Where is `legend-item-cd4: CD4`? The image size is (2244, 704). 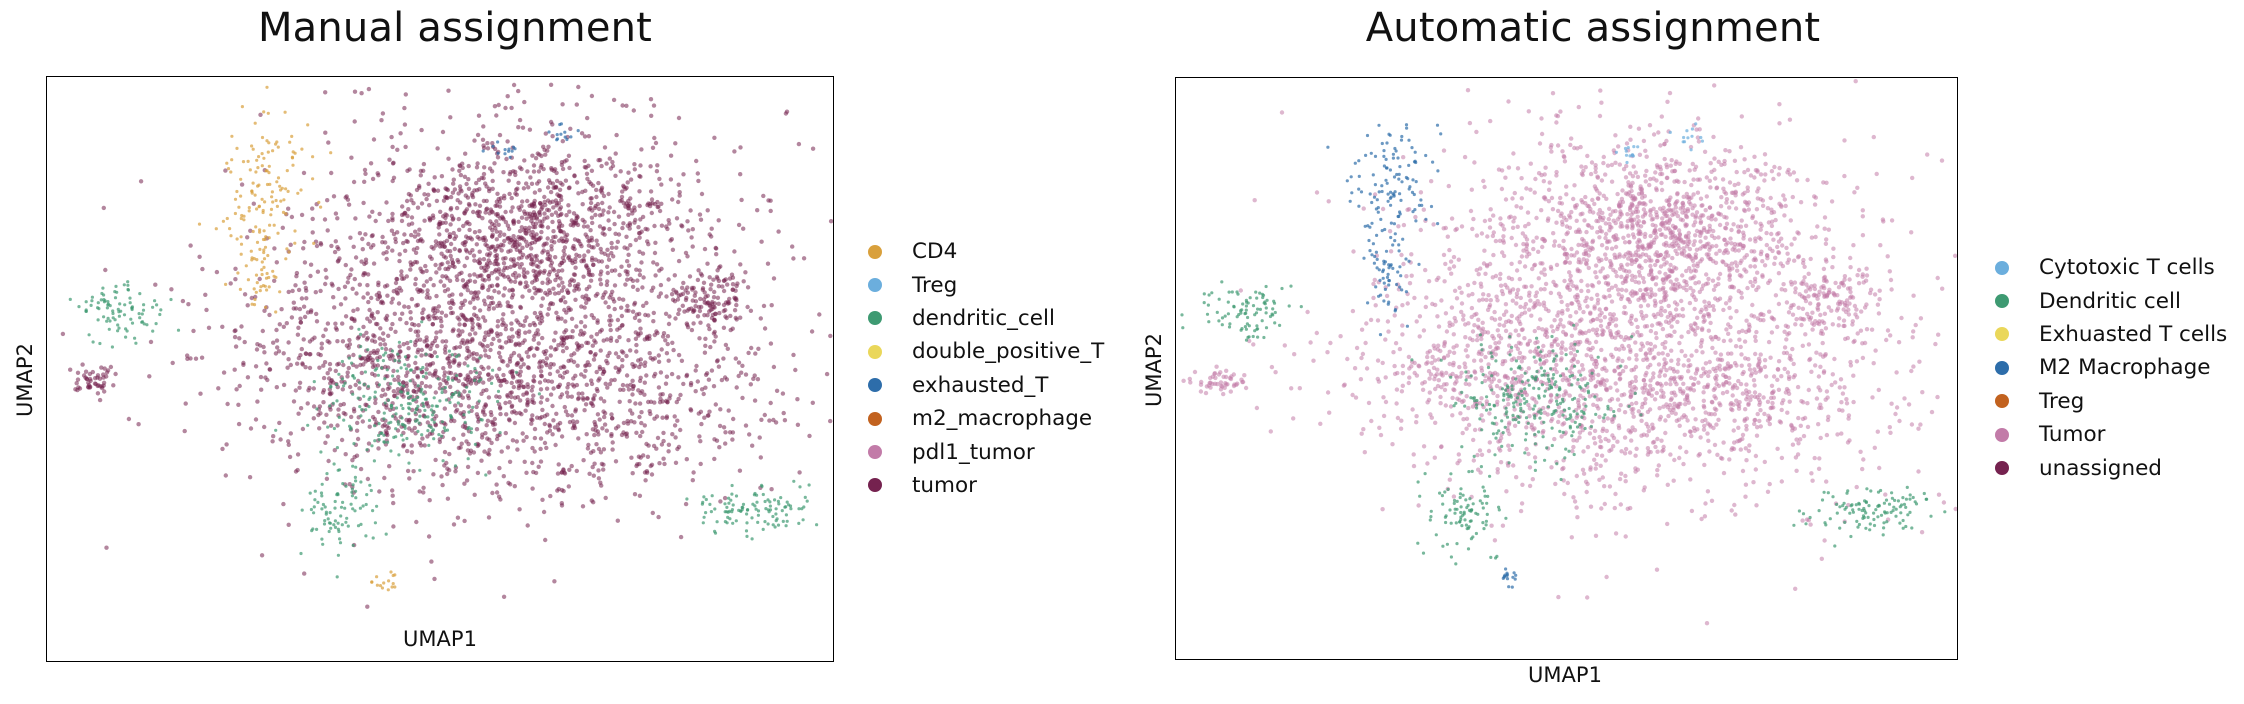 legend-item-cd4: CD4 is located at coordinates (986, 251).